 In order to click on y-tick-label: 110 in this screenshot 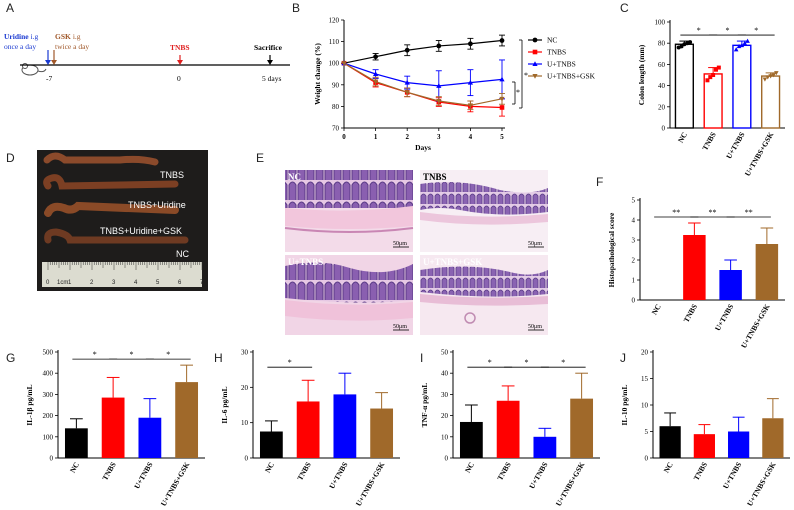, I will do `click(334, 42)`.